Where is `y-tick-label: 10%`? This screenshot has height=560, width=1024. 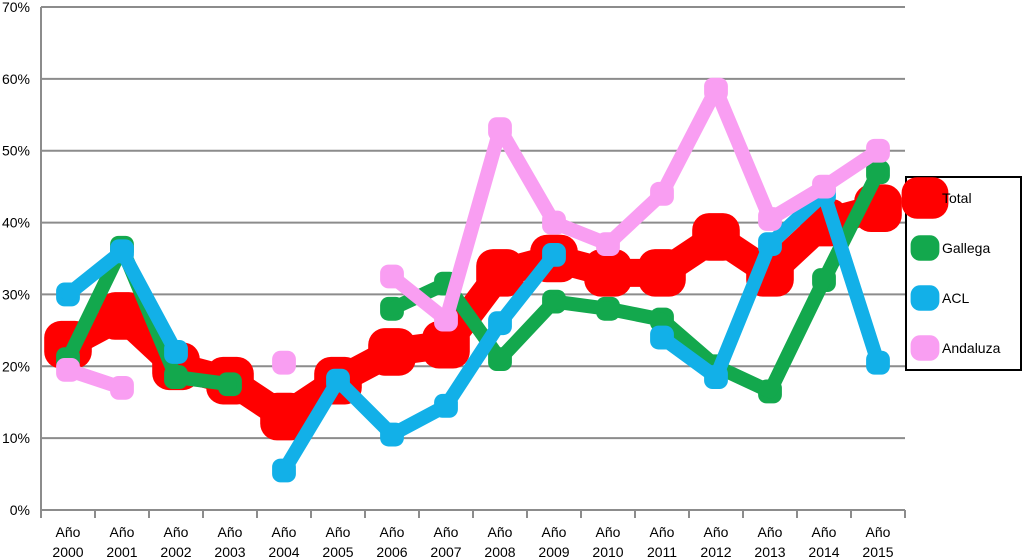
y-tick-label: 10% is located at coordinates (16, 438).